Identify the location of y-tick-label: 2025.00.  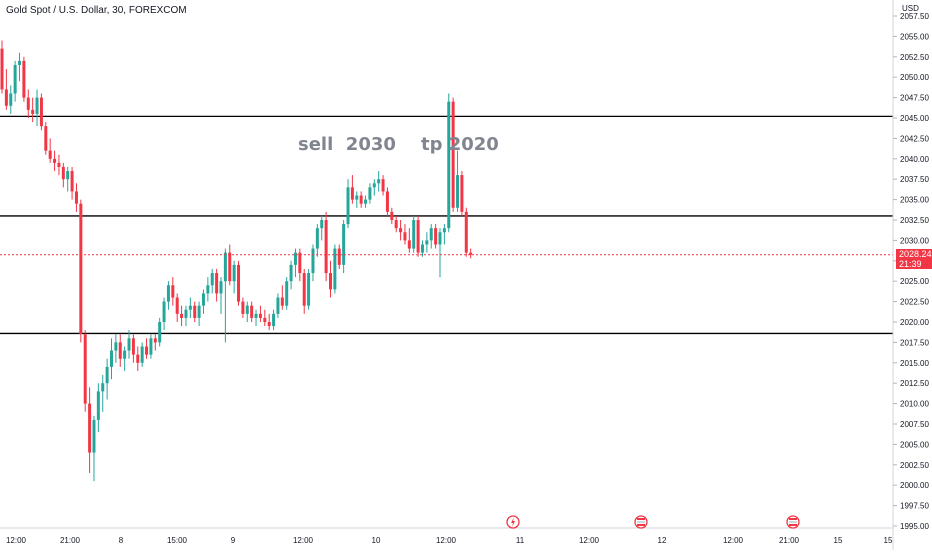
(914, 281).